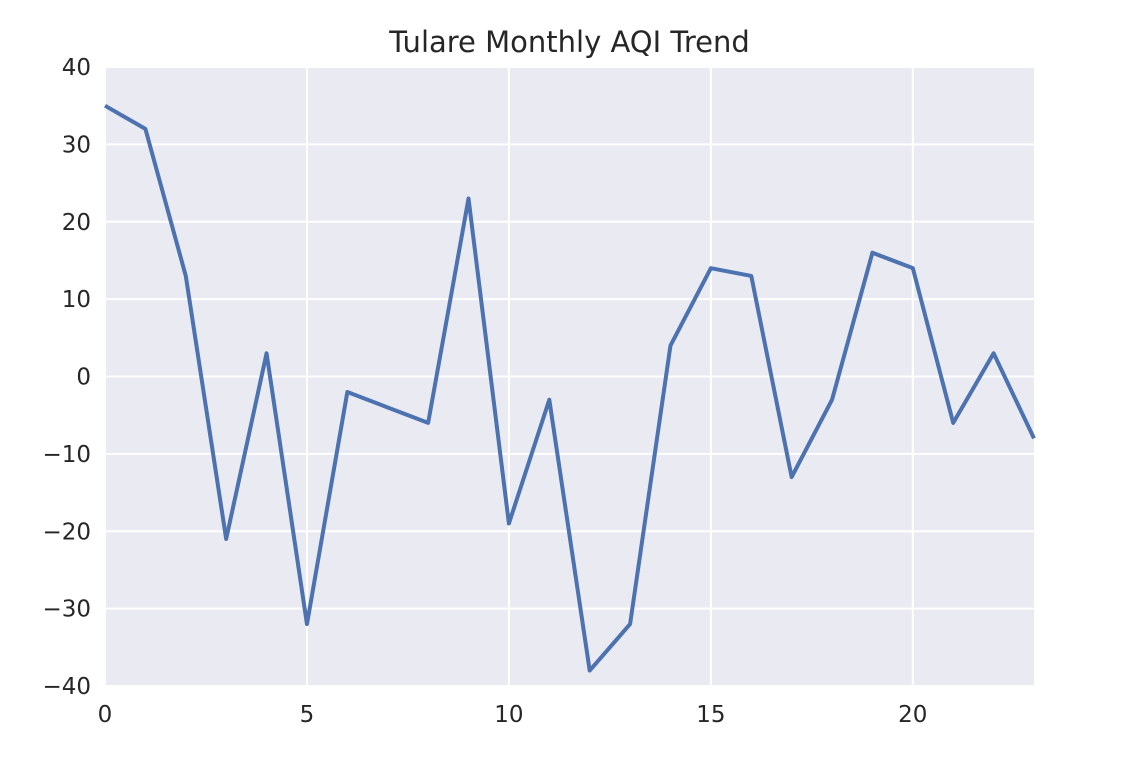 The height and width of the screenshot is (764, 1134). Describe the element at coordinates (508, 715) in the screenshot. I see `x-tick-label: 10` at that location.